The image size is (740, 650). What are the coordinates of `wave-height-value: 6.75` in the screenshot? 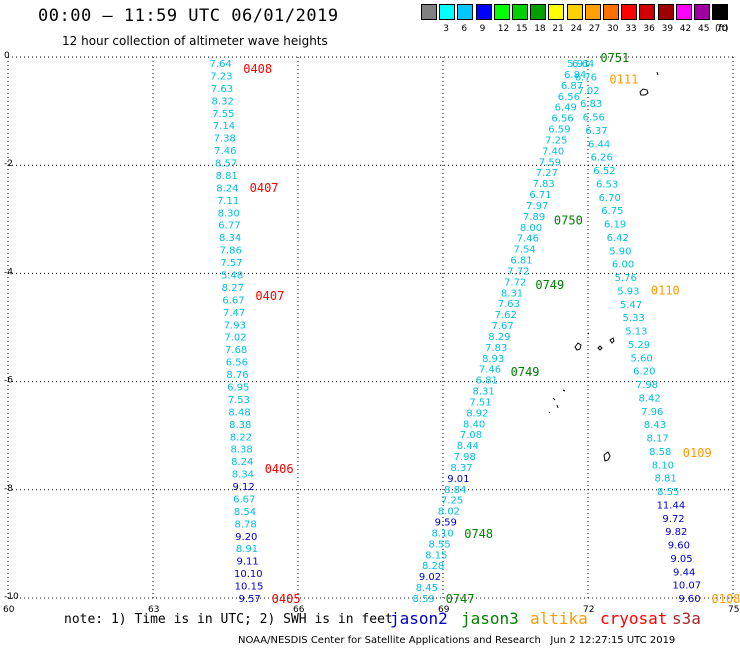 It's located at (612, 211).